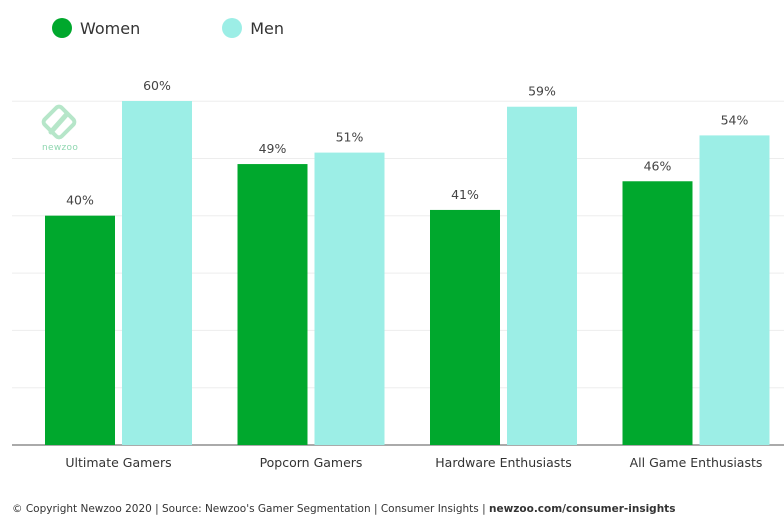 Image resolution: width=784 pixels, height=531 pixels. I want to click on legend-item-men: Men, so click(253, 28).